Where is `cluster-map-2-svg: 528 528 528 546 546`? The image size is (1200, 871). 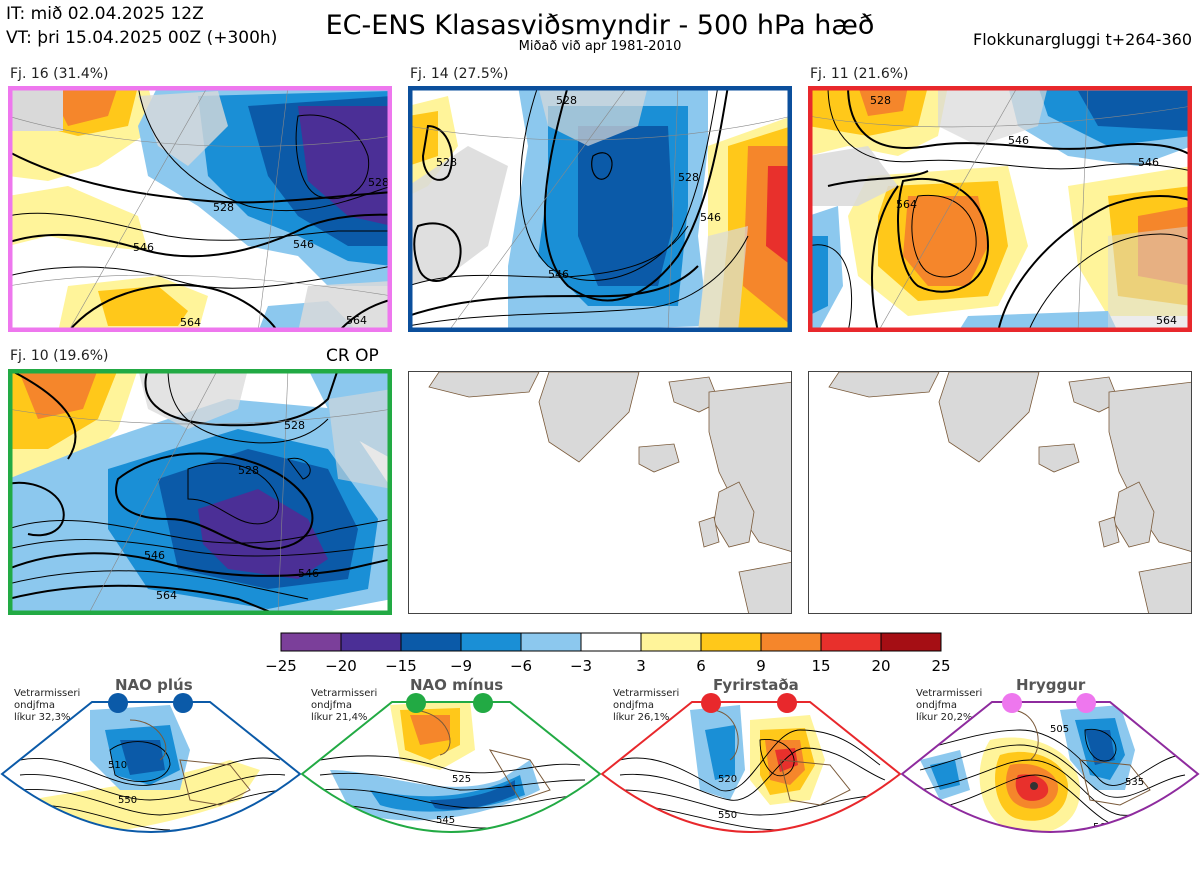
cluster-map-2-svg: 528 528 528 546 546 is located at coordinates (600, 209).